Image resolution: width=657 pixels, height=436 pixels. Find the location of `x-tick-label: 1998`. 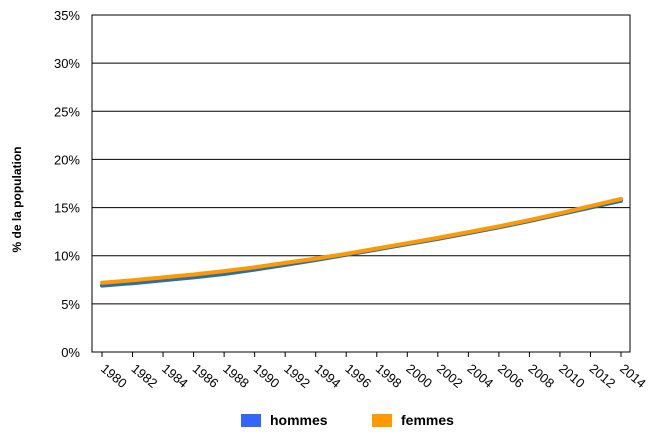

x-tick-label: 1998 is located at coordinates (389, 376).